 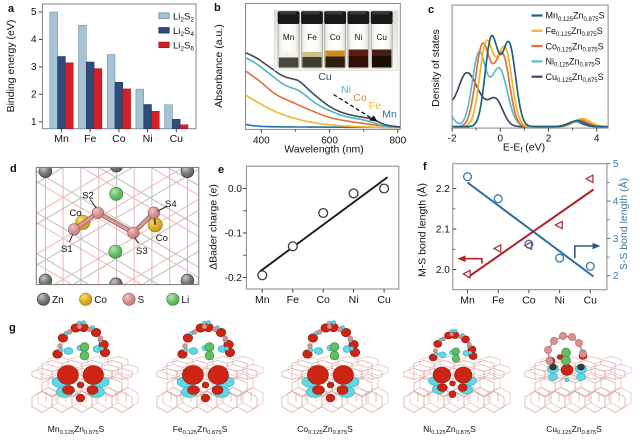 I want to click on svg-text: -0.1, so click(x=234, y=233).